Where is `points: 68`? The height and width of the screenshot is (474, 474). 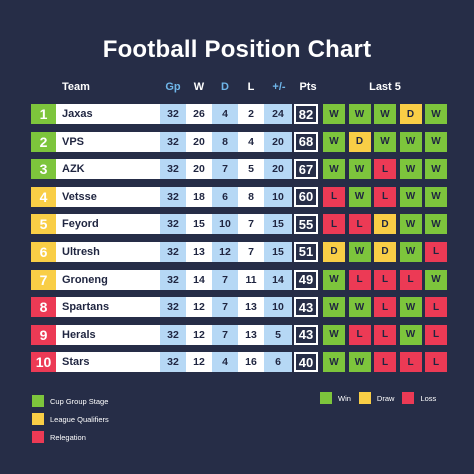
points: 68 is located at coordinates (306, 141).